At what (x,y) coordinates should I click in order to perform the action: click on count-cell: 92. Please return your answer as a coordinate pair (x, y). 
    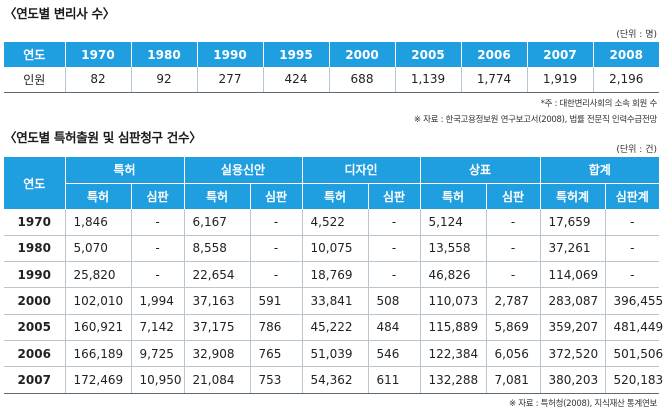
    Looking at the image, I should click on (163, 80).